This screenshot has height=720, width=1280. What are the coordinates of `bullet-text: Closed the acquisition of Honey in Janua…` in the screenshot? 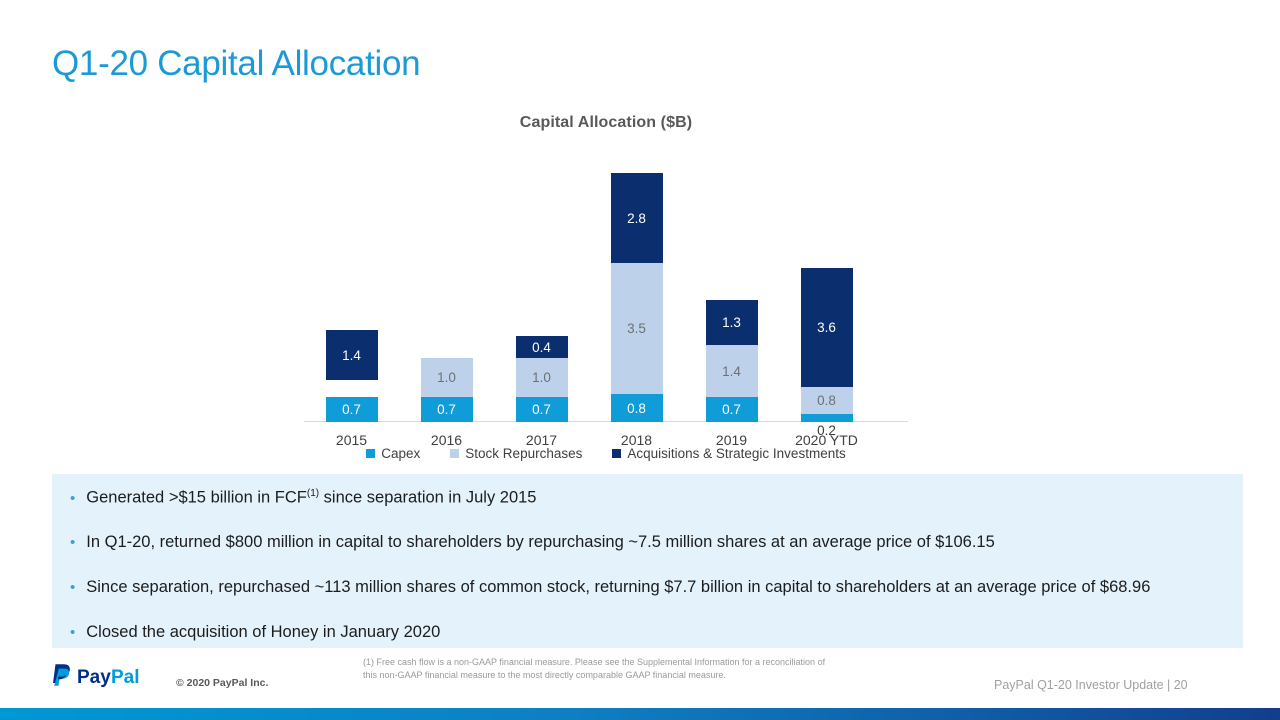 It's located at (263, 632).